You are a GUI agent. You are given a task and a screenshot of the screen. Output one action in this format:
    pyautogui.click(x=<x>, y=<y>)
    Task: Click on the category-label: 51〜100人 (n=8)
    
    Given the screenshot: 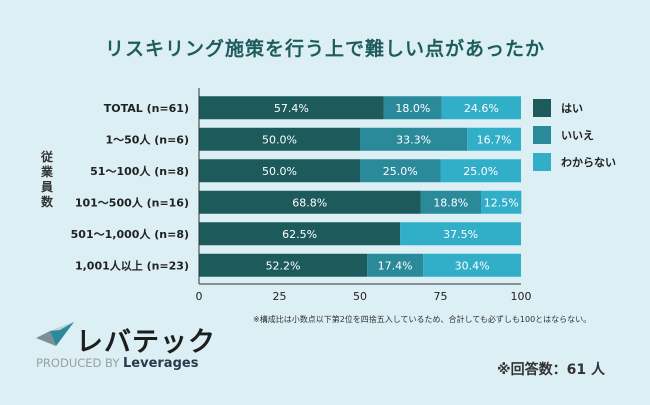 What is the action you would take?
    pyautogui.click(x=139, y=171)
    